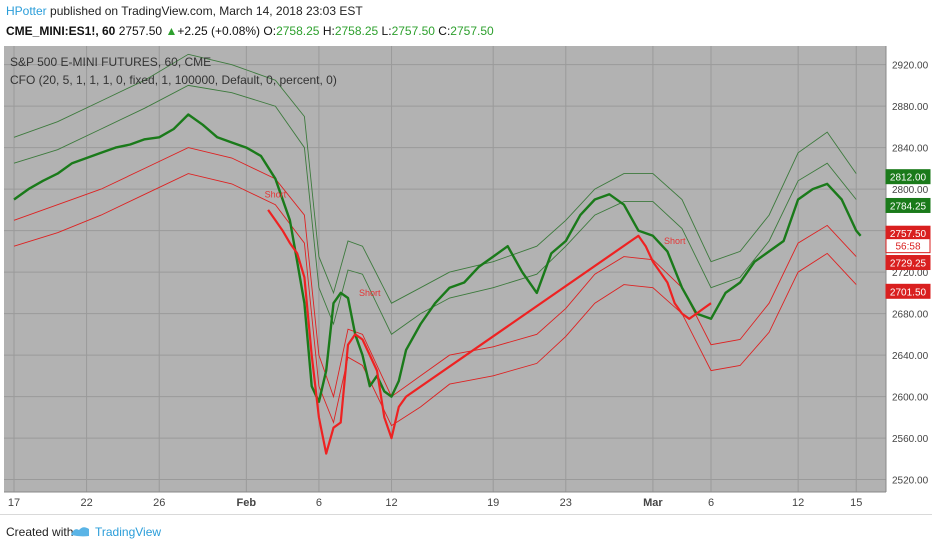 Image resolution: width=932 pixels, height=551 pixels. I want to click on price-badge: 2784.25, so click(908, 205).